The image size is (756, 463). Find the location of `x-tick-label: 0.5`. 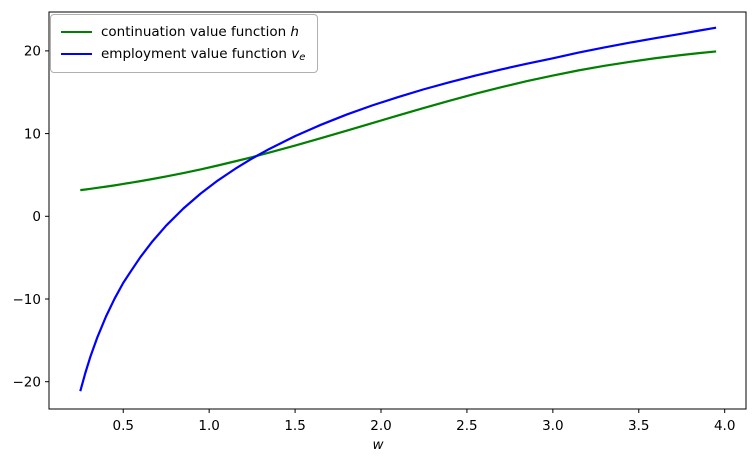

x-tick-label: 0.5 is located at coordinates (122, 426).